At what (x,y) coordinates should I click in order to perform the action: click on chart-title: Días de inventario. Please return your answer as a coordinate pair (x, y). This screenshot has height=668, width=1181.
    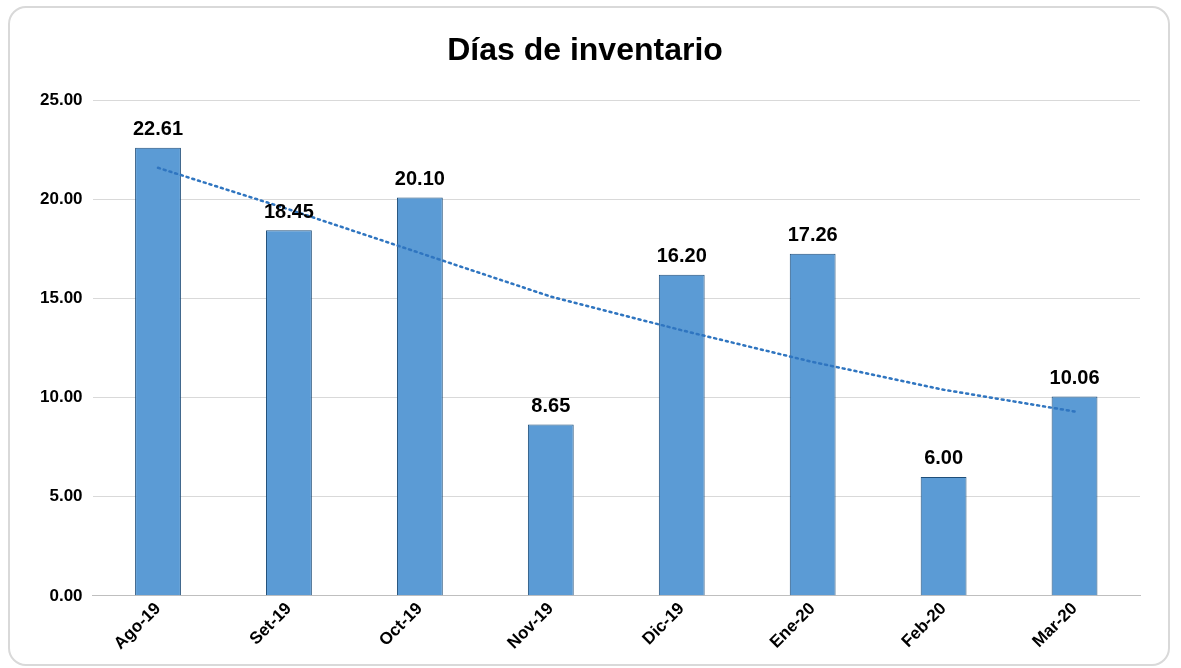
    Looking at the image, I should click on (585, 49).